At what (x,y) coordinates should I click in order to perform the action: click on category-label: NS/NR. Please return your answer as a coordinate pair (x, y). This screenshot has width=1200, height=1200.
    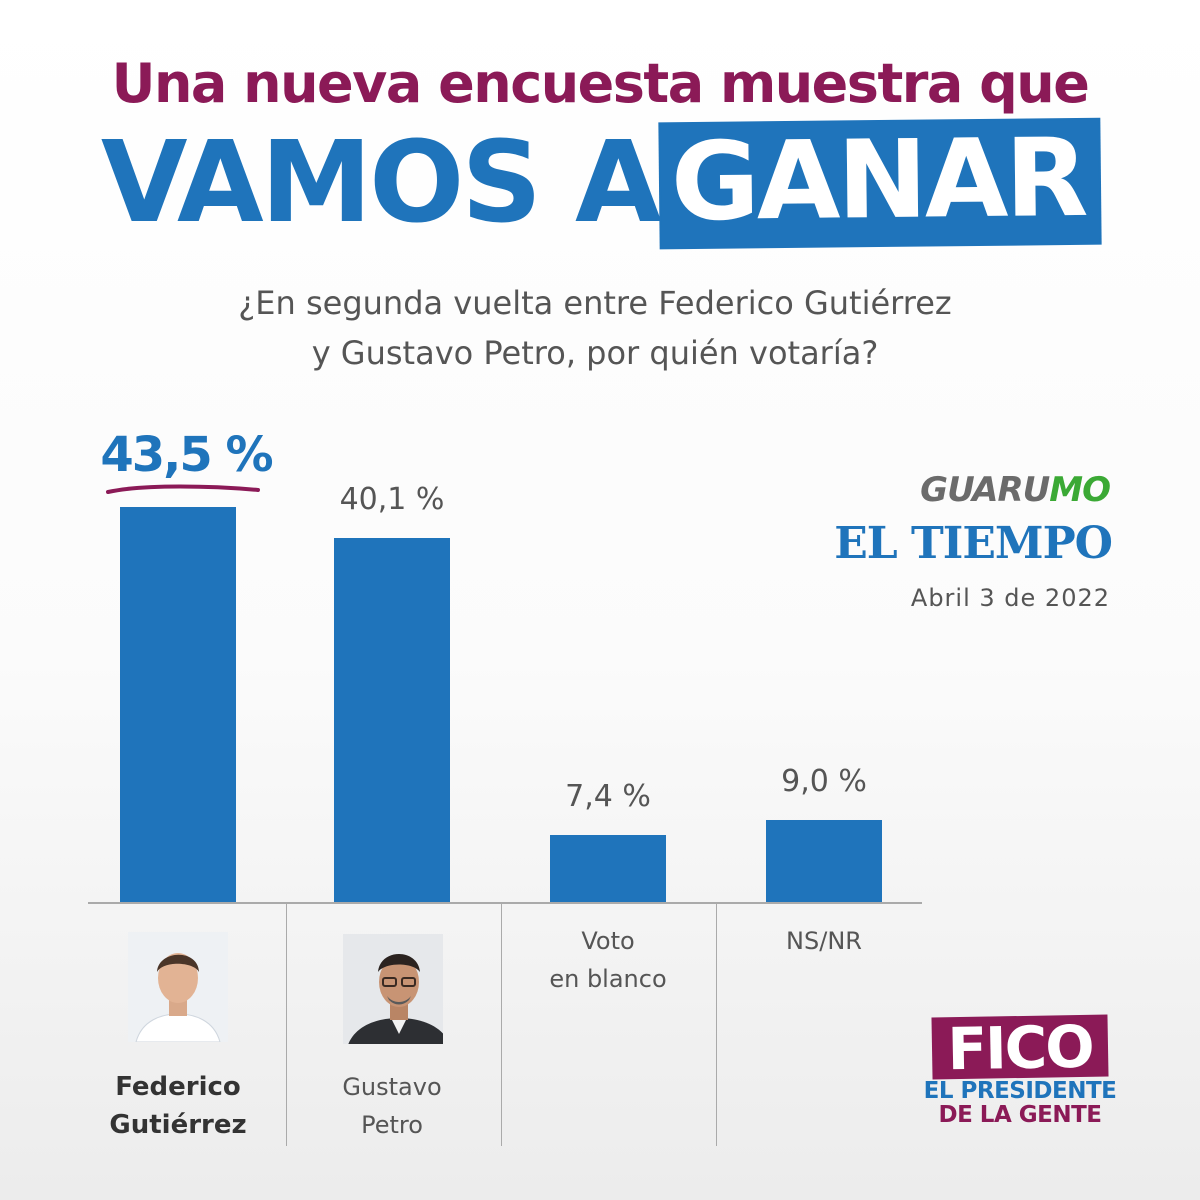
    Looking at the image, I should click on (824, 941).